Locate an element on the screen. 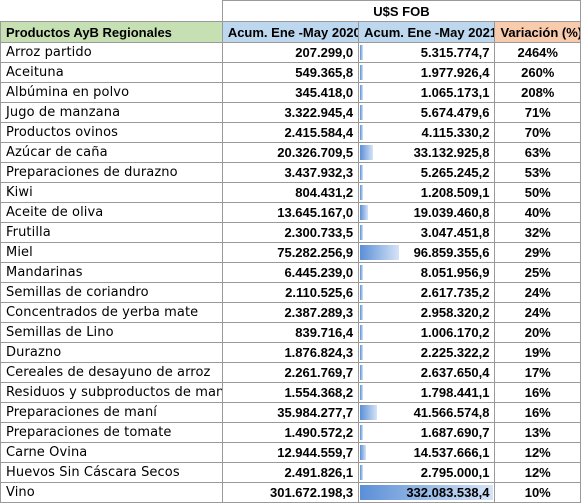 This screenshot has height=503, width=582. product-name-cell: Preparaciones de maní is located at coordinates (111, 412).